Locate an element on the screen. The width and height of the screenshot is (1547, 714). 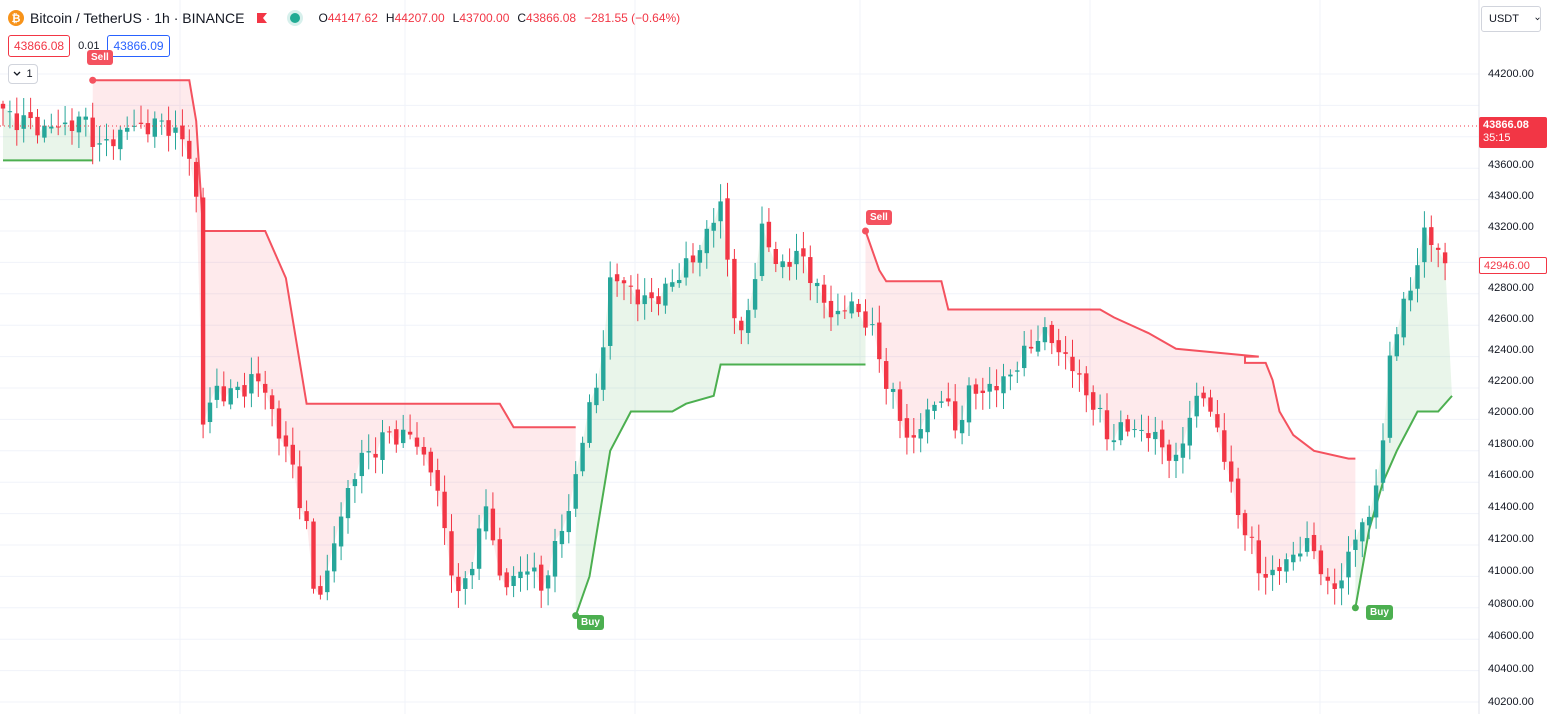
indicators-count: 1 is located at coordinates (29, 74).